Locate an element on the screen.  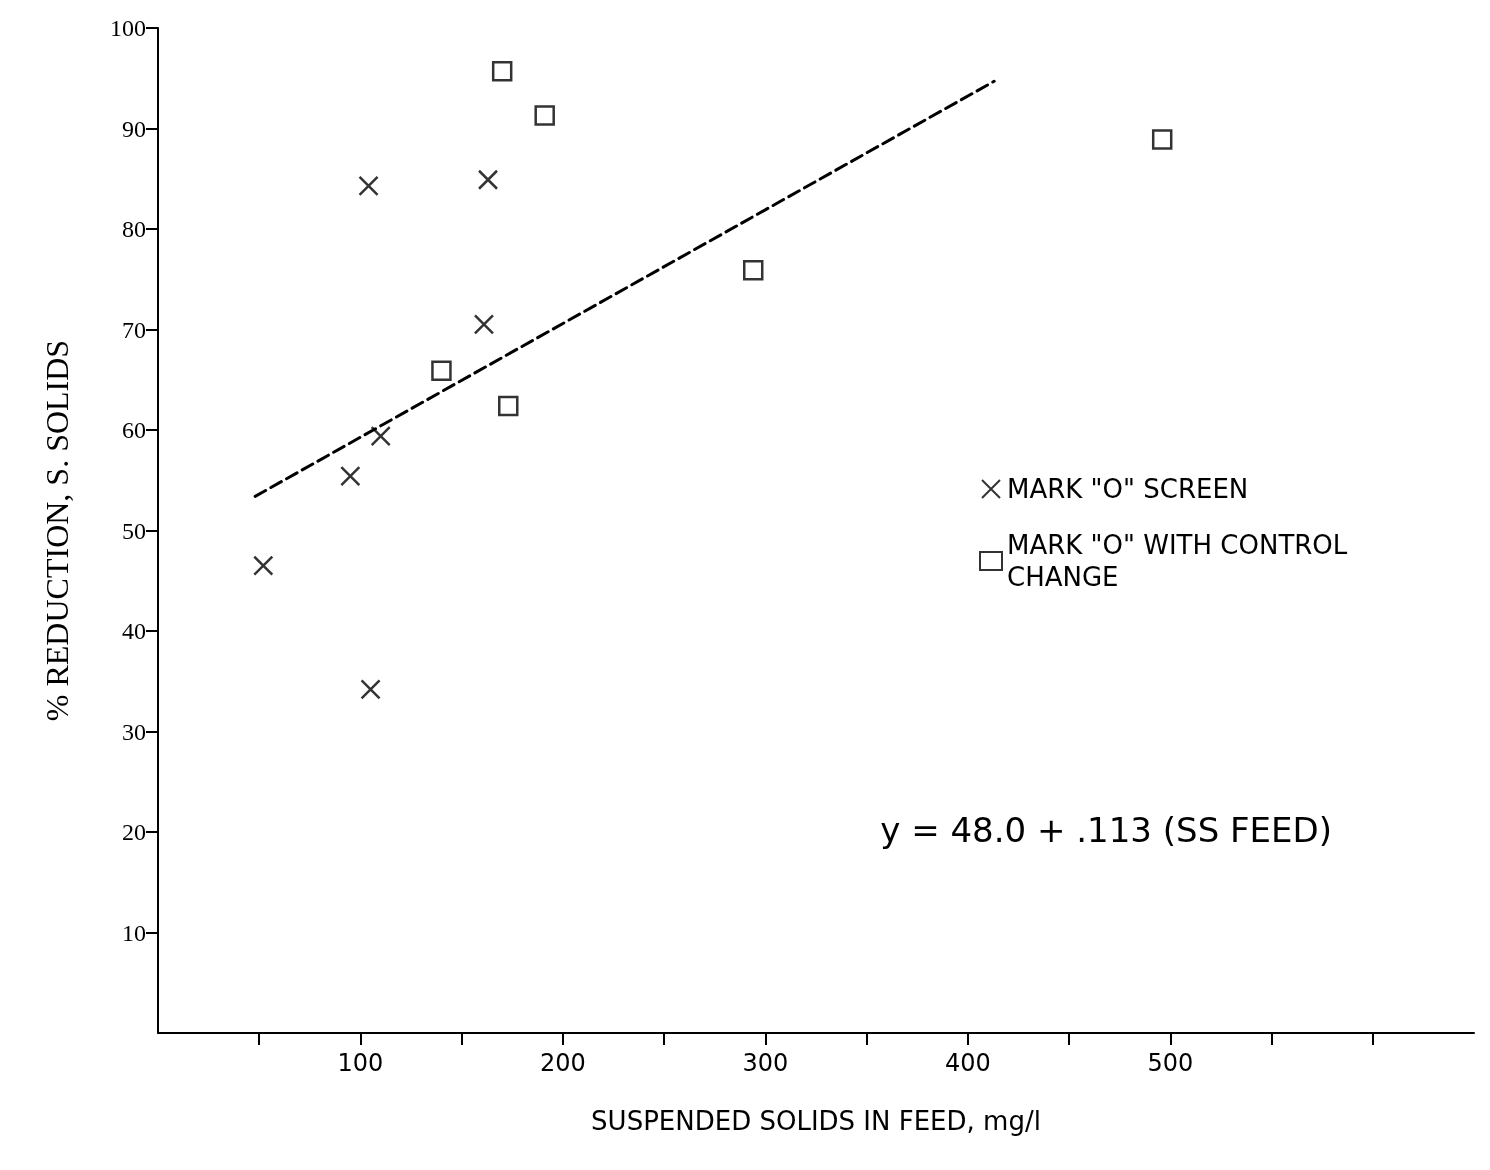
y-tick-label: 20 is located at coordinates (134, 832).